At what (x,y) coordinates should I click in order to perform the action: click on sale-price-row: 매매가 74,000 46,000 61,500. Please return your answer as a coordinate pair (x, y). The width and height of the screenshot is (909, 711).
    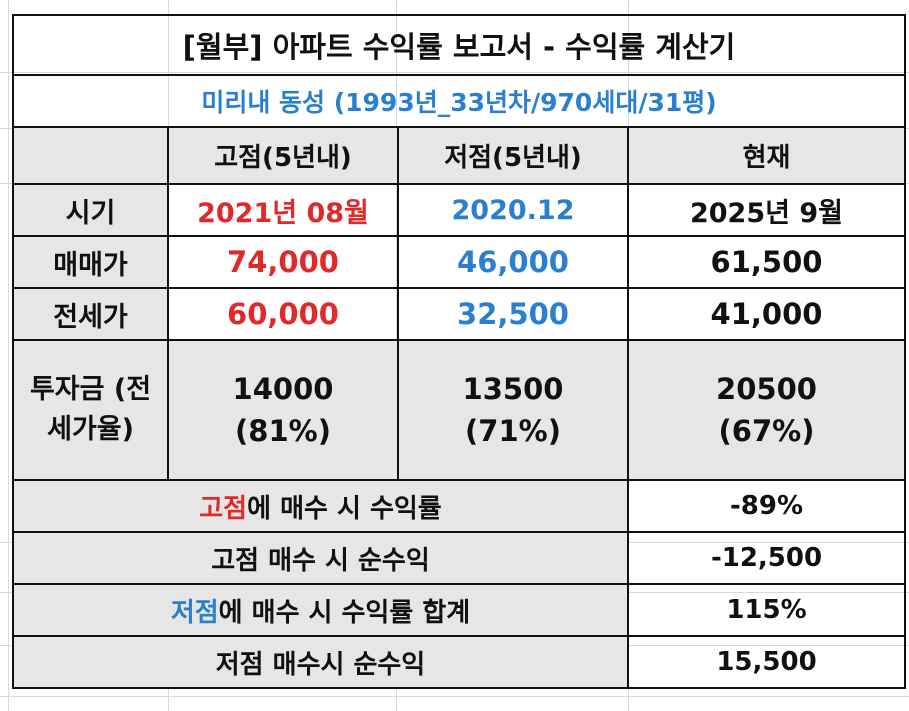
    Looking at the image, I should click on (459, 262).